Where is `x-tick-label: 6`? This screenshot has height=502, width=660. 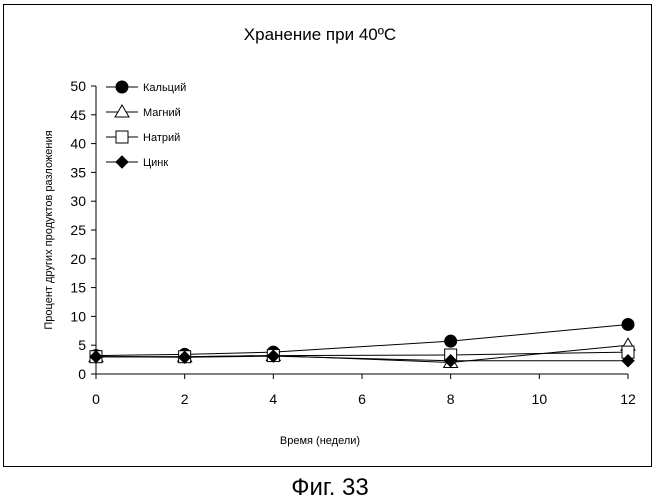 x-tick-label: 6 is located at coordinates (362, 399).